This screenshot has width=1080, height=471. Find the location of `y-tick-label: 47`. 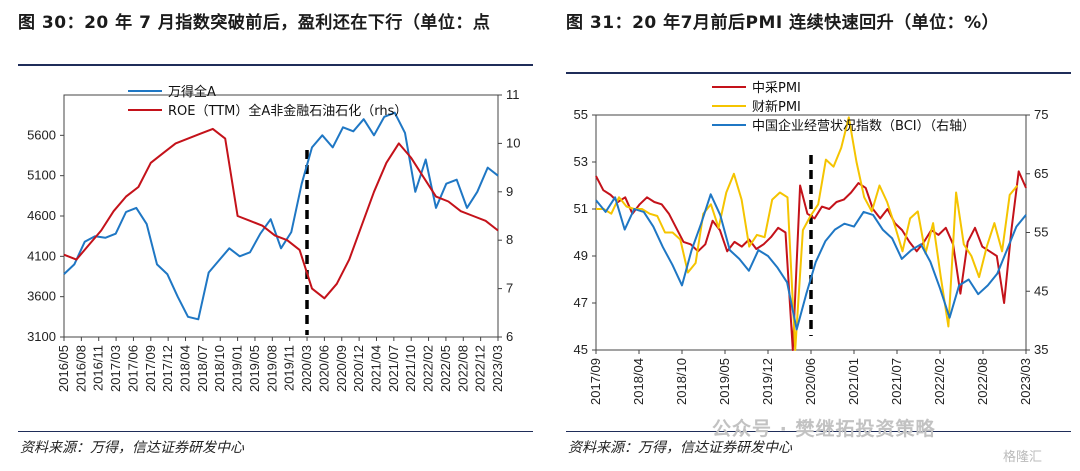

y-tick-label: 47 is located at coordinates (581, 302).